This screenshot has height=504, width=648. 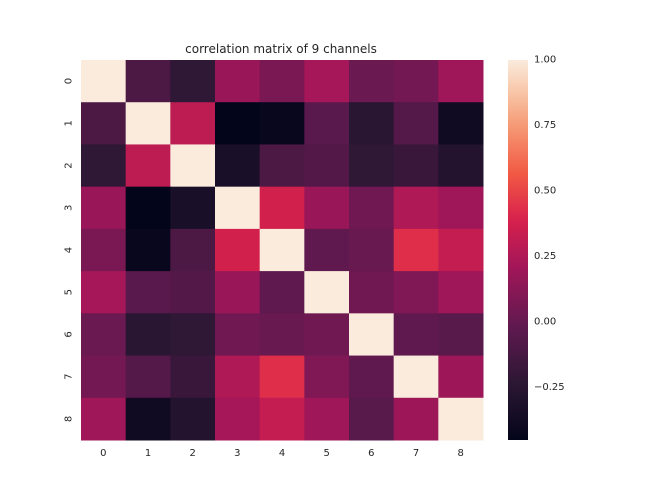 What do you see at coordinates (545, 191) in the screenshot?
I see `colorbar-tick-label: 0.50` at bounding box center [545, 191].